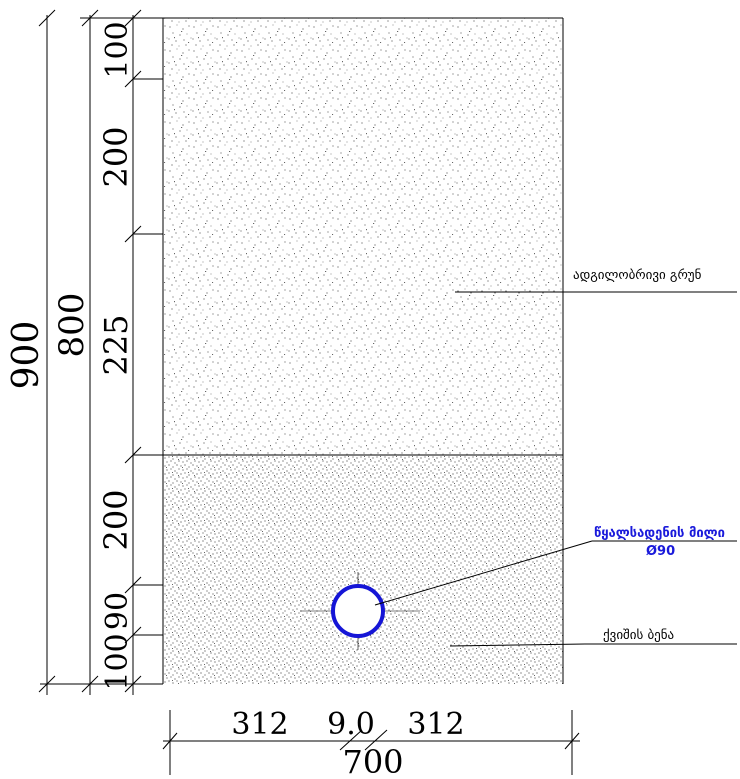 Image resolution: width=740 pixels, height=779 pixels. What do you see at coordinates (372, 761) in the screenshot?
I see `dim-width-total: 700` at bounding box center [372, 761].